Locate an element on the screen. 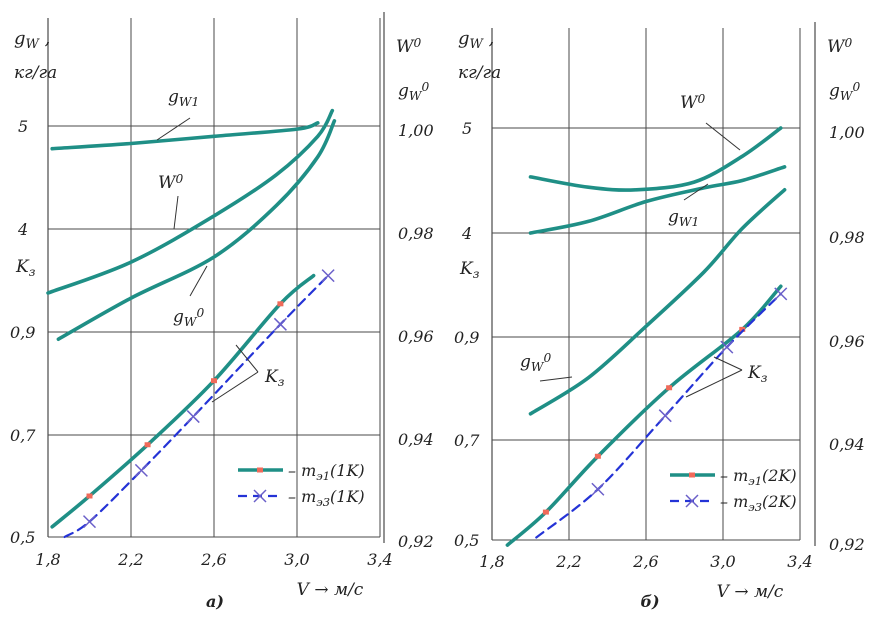 The image size is (893, 625). legend-label: – mэ3(2K) is located at coordinates (758, 503).